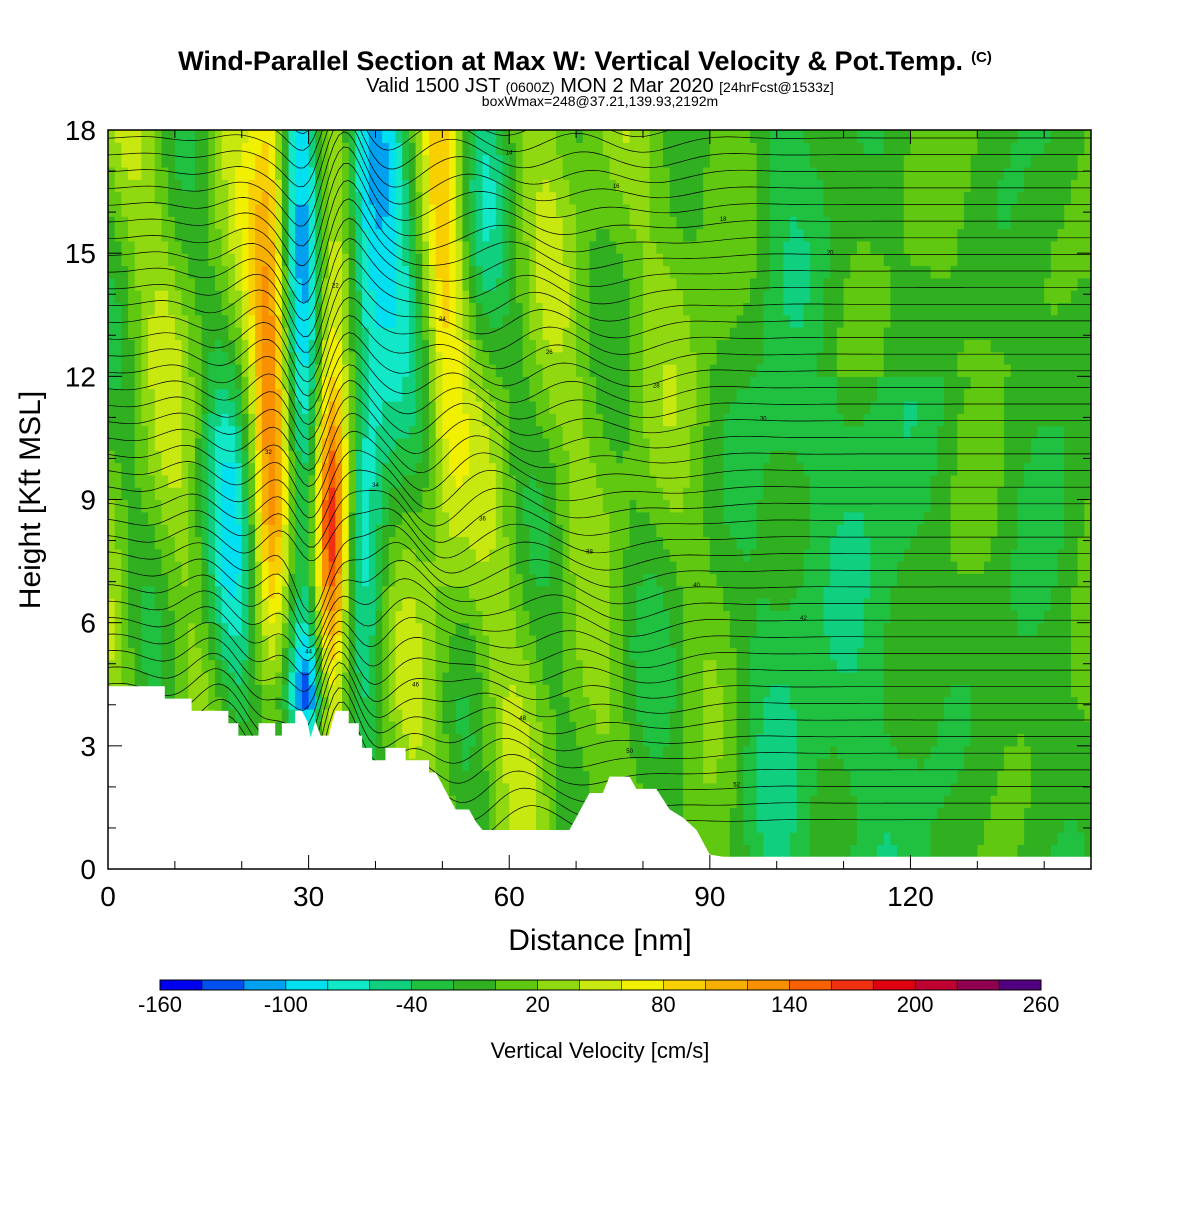  I want to click on x-tick-label: 90, so click(709, 896).